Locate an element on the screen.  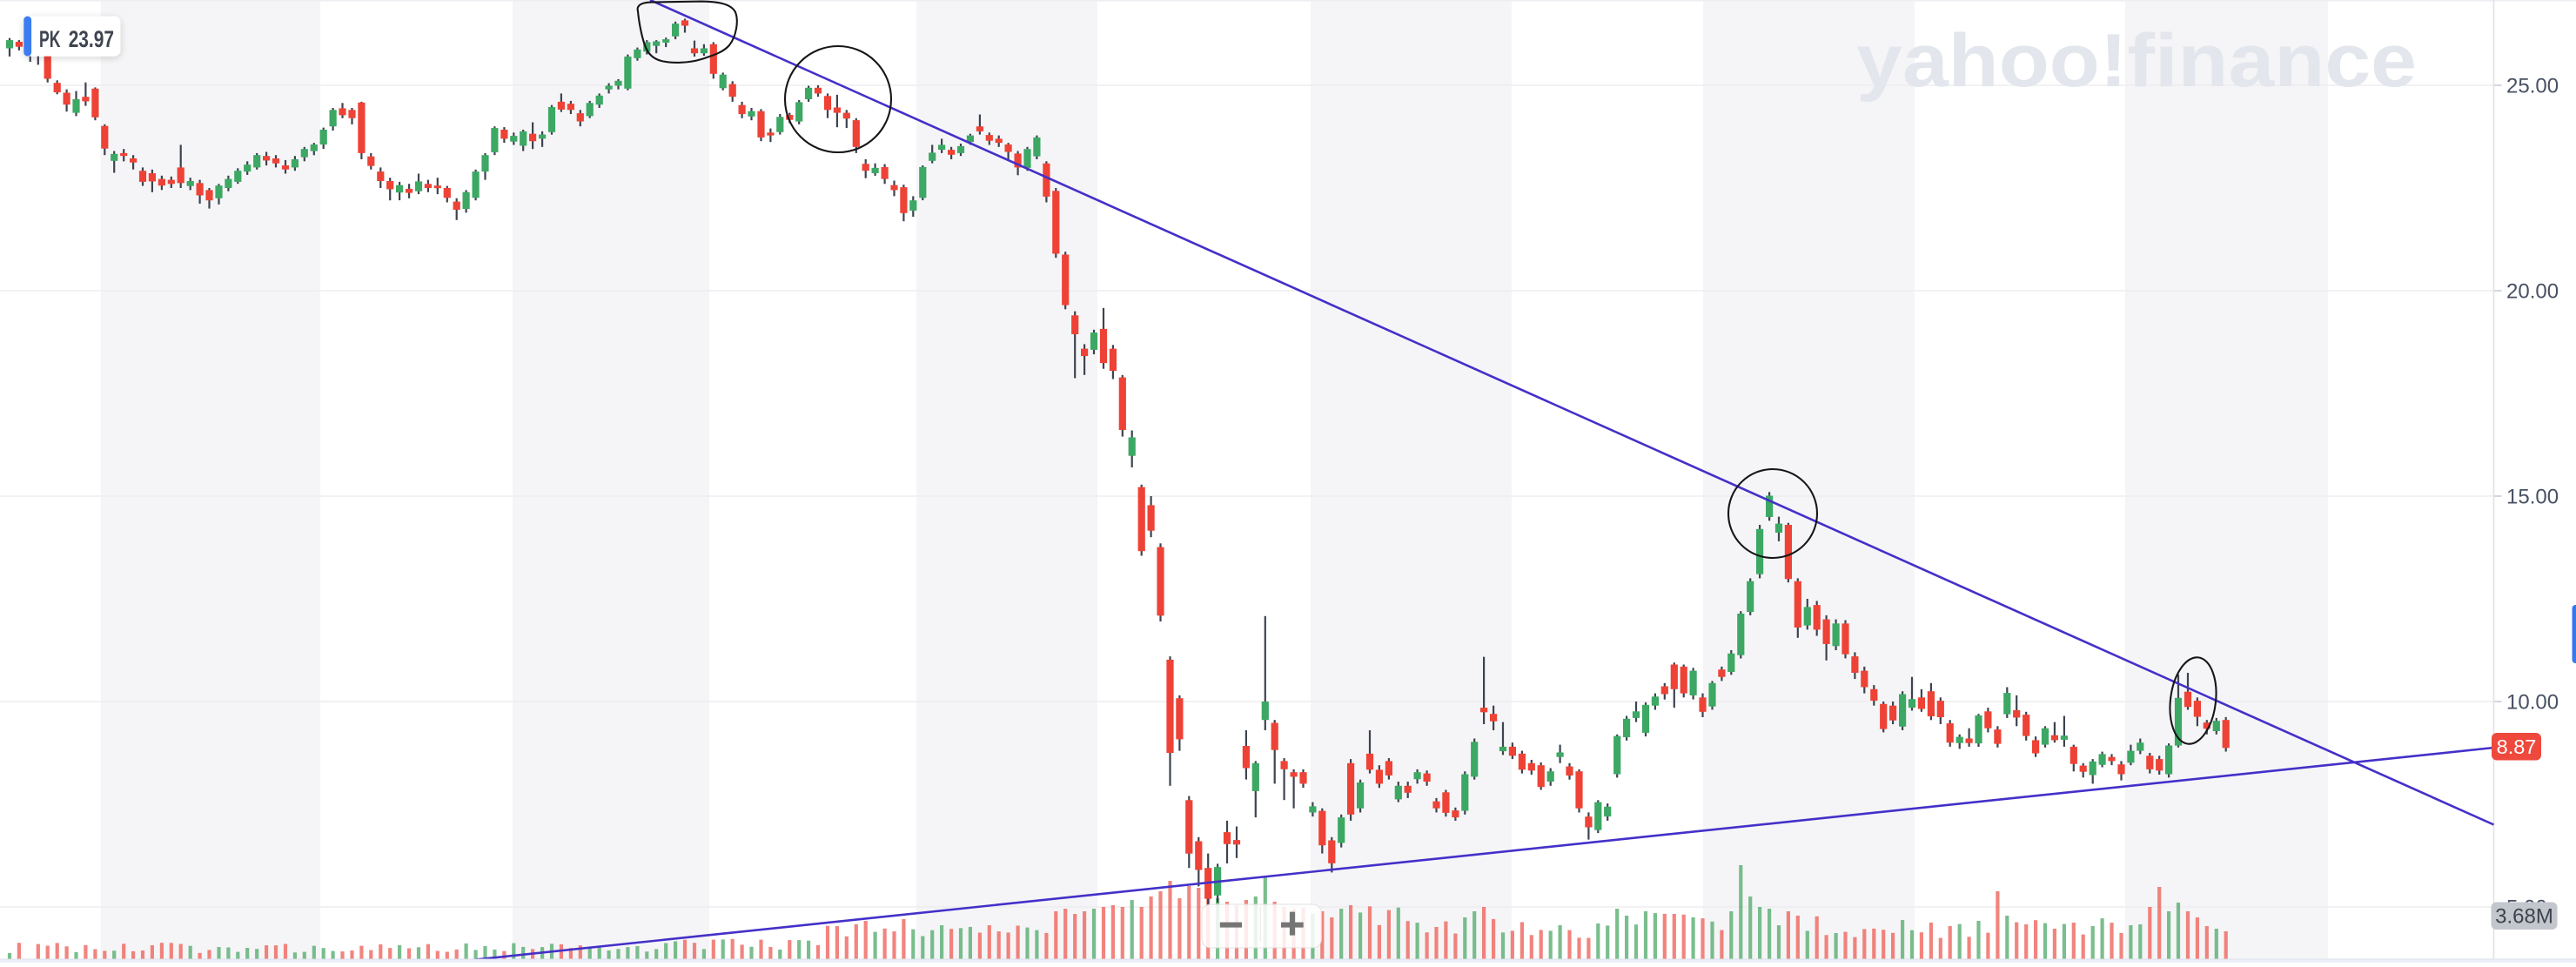
svg-text: PK is located at coordinates (50, 39).